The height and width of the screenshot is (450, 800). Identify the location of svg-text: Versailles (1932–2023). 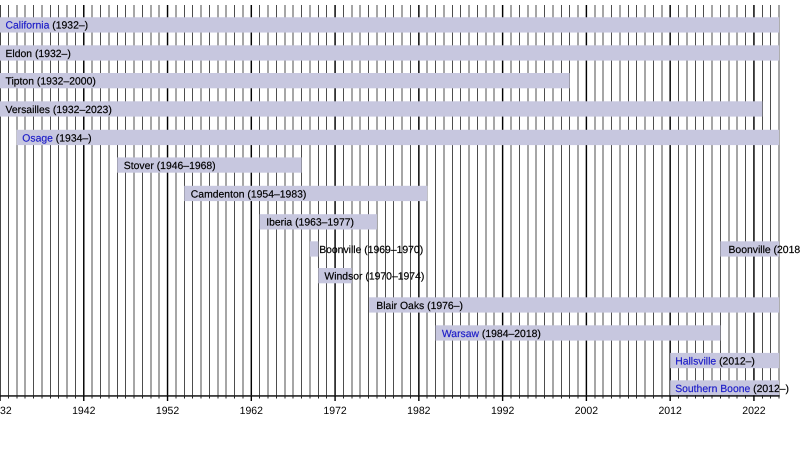
(59, 110).